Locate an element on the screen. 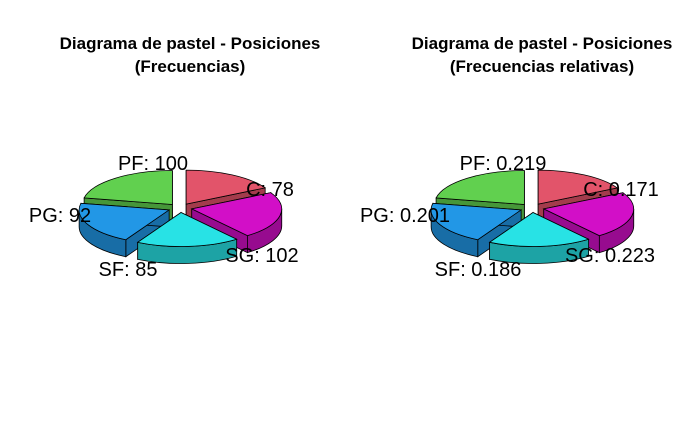 The height and width of the screenshot is (432, 700). chart-subtitle: (Frecuencias) is located at coordinates (190, 66).